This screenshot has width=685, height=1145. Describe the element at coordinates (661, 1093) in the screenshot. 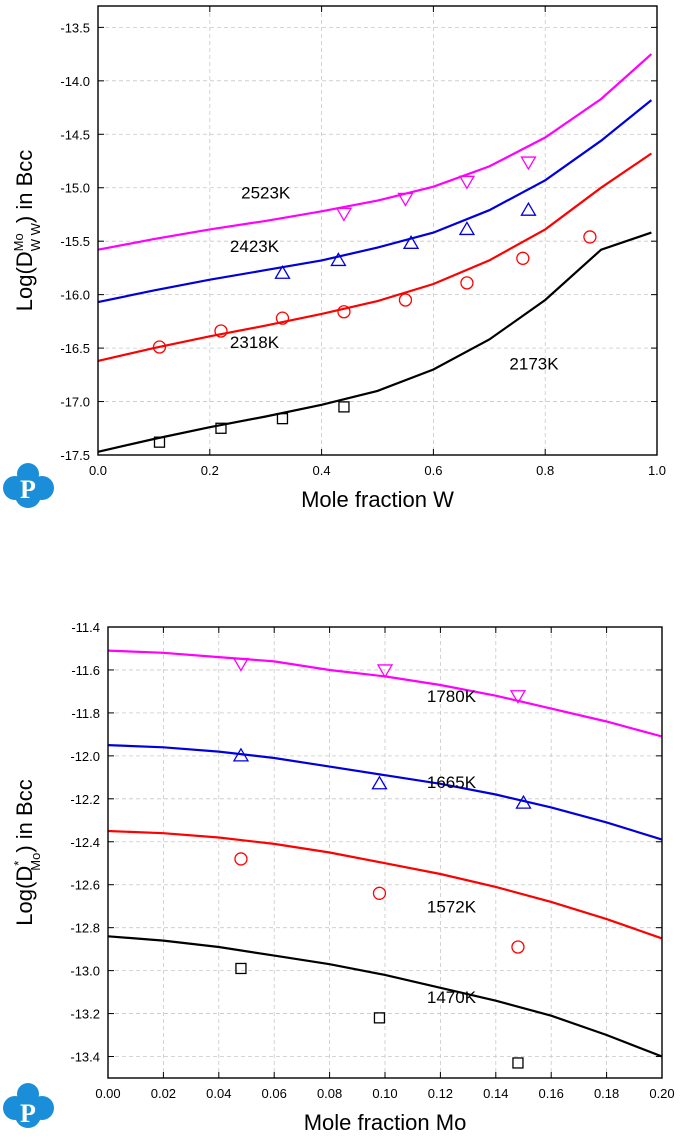

I see `x-tick-label: 0.20` at that location.